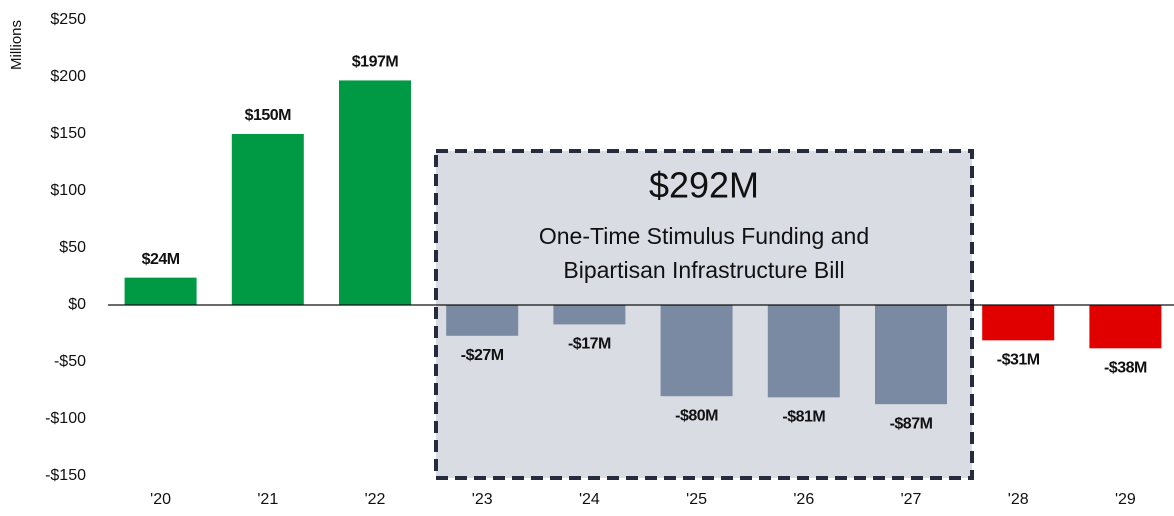 The image size is (1174, 516). I want to click on value-label: -$17M, so click(589, 344).